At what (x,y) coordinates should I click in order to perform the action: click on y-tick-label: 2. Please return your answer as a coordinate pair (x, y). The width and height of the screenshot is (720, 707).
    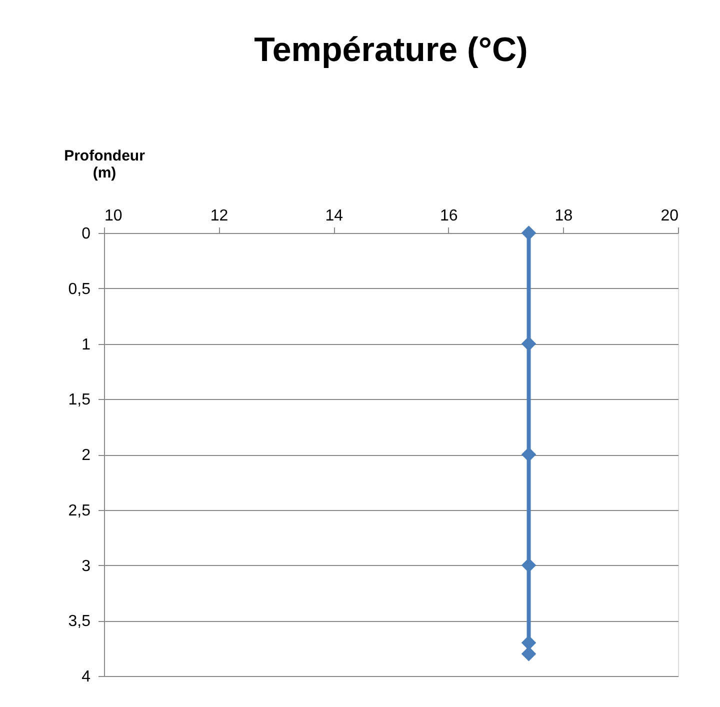
    Looking at the image, I should click on (86, 455).